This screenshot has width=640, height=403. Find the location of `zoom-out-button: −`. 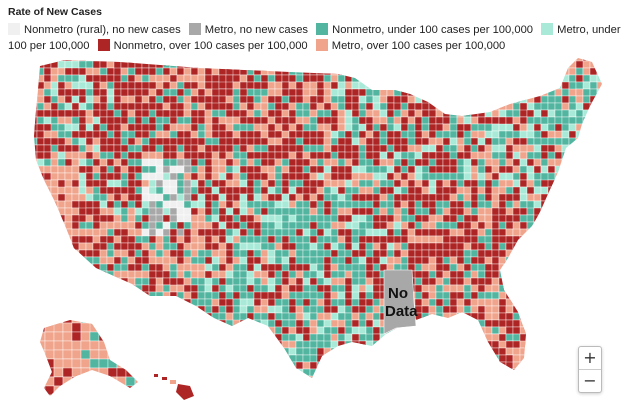

zoom-out-button: − is located at coordinates (590, 380).